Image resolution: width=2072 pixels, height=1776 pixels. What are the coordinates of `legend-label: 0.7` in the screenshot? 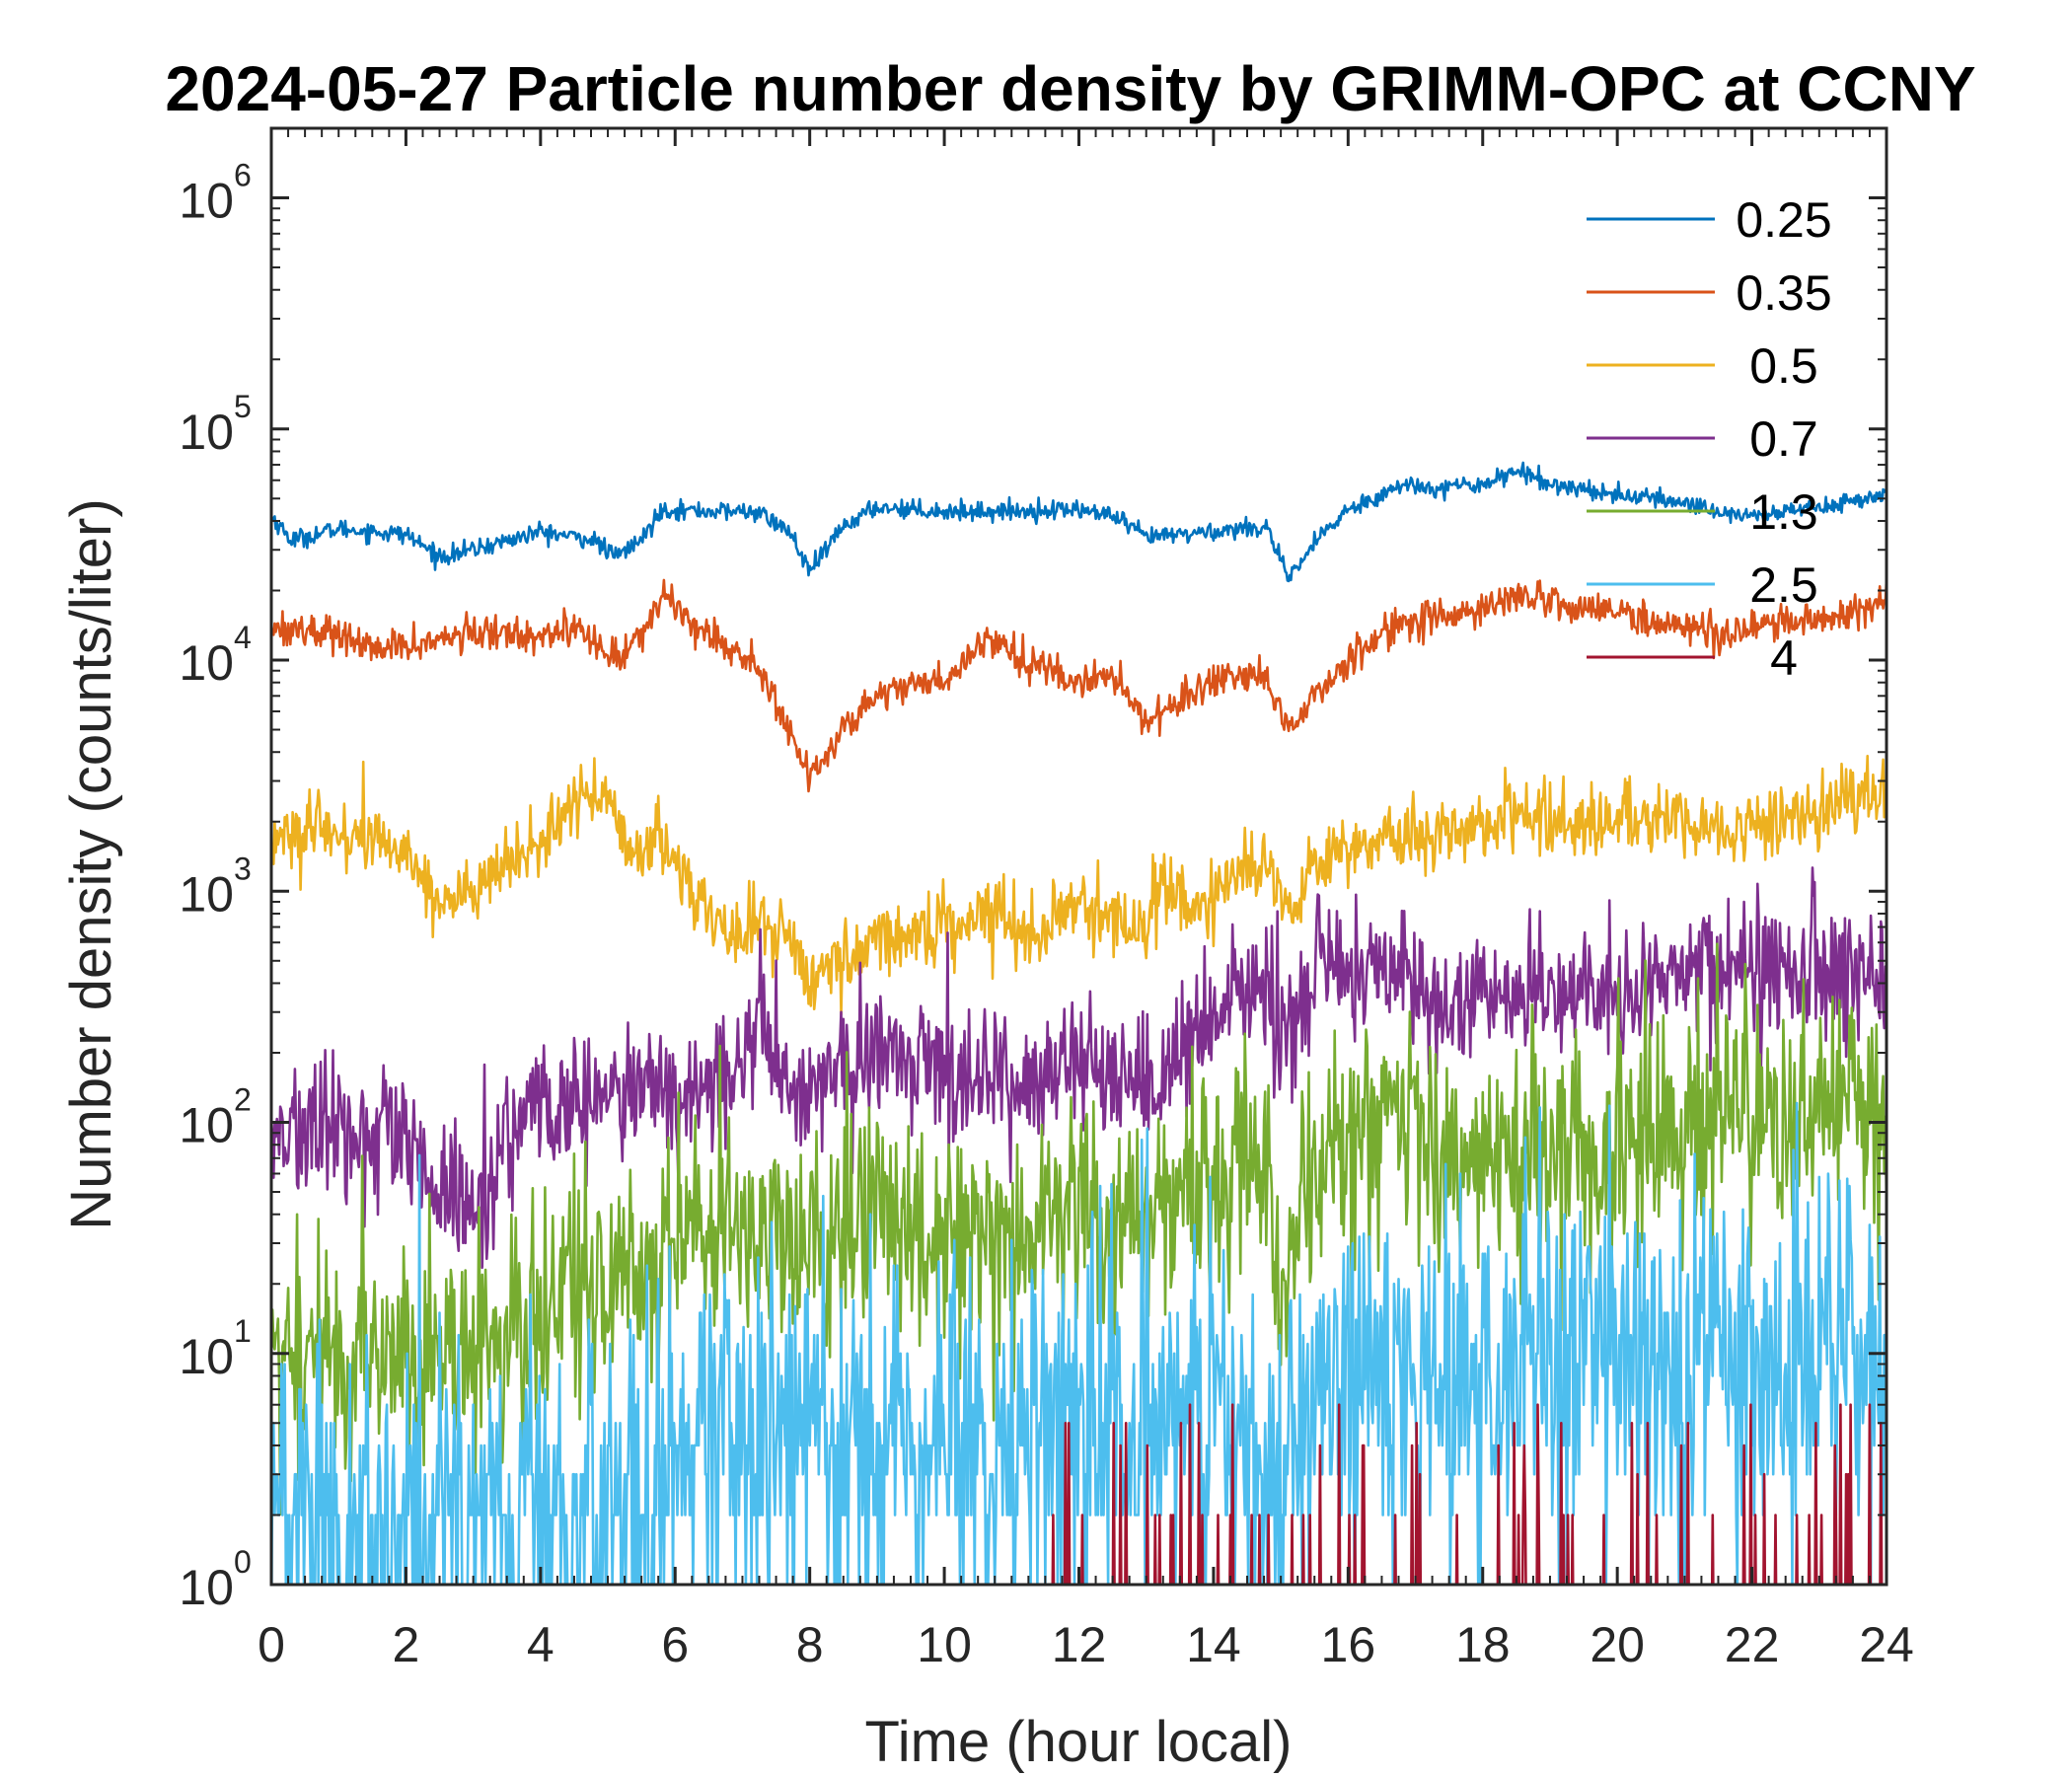 It's located at (1784, 439).